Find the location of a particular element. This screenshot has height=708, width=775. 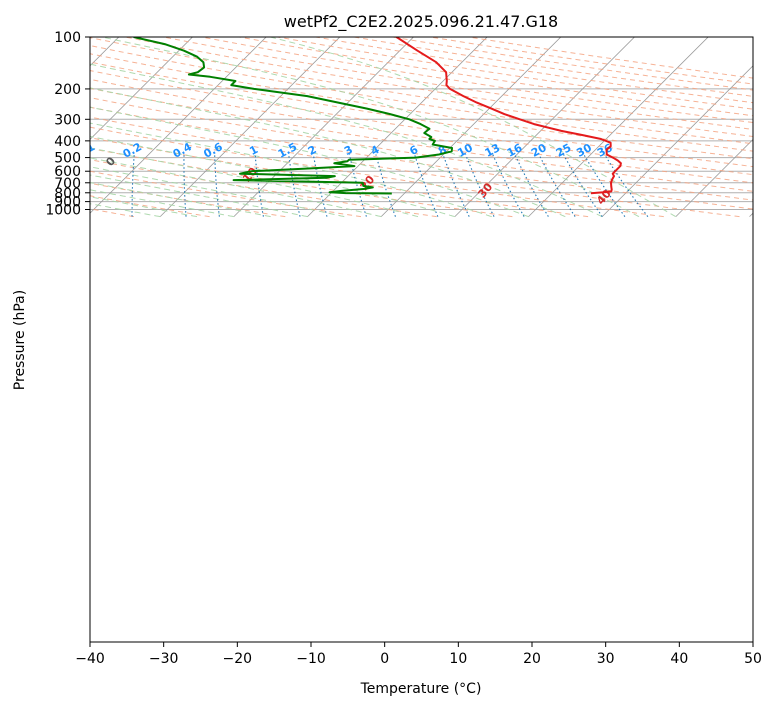

mixing-ratio-label: 20 is located at coordinates (539, 150).